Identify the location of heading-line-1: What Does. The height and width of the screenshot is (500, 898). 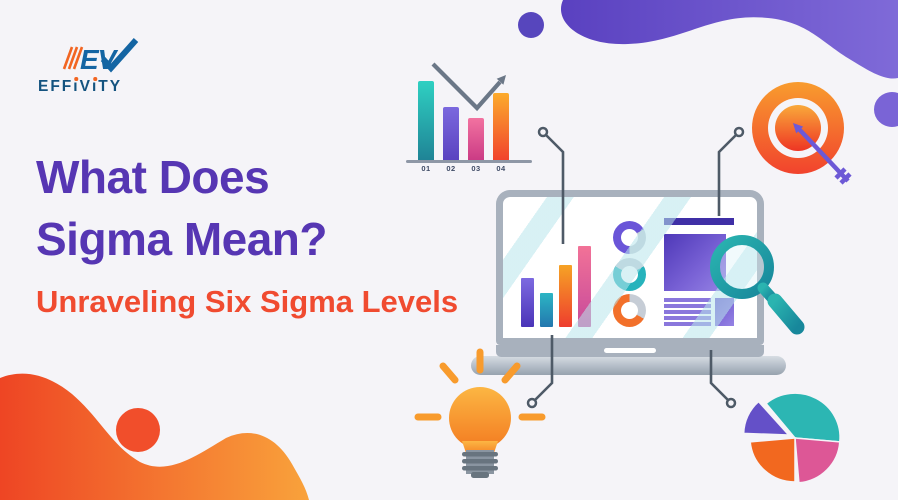
(153, 177).